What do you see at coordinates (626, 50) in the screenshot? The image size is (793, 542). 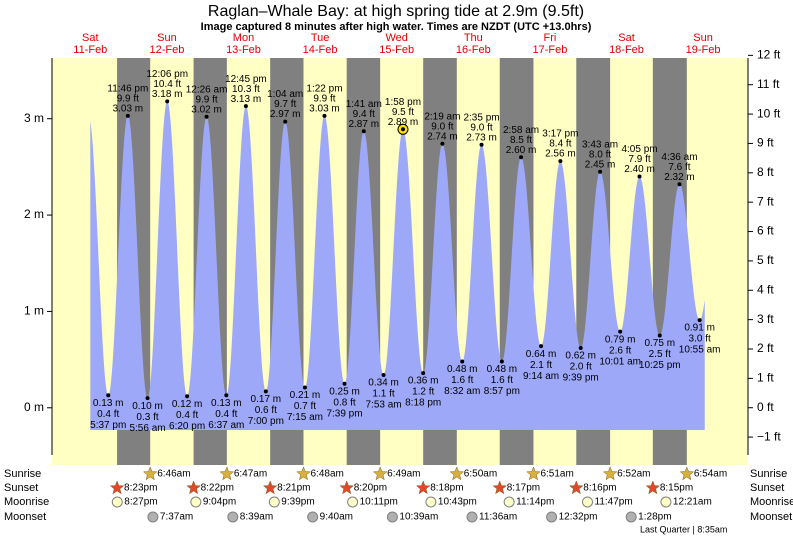 I see `day-date: 18-Feb` at bounding box center [626, 50].